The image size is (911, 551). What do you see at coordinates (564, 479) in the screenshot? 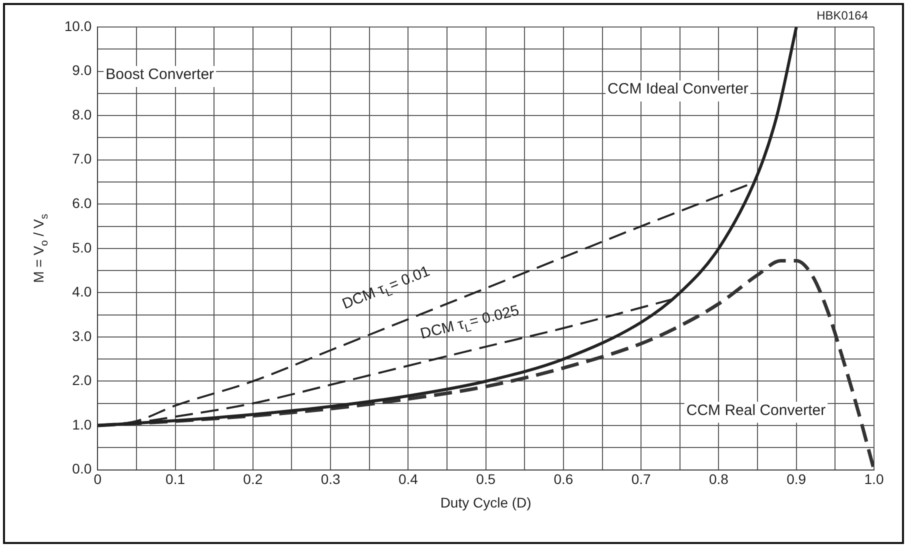
I see `x-tick-label: 0.6` at bounding box center [564, 479].